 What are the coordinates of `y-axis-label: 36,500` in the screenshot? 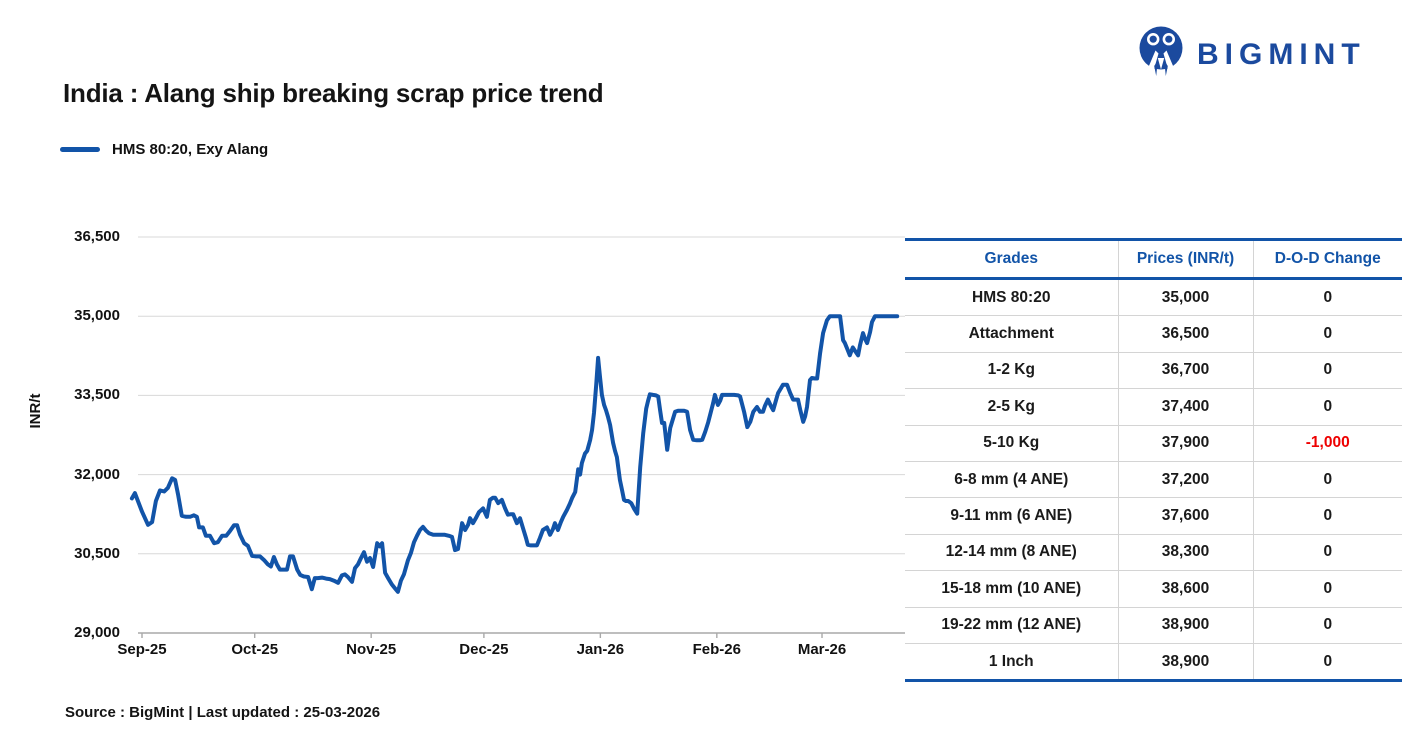 It's located at (97, 236).